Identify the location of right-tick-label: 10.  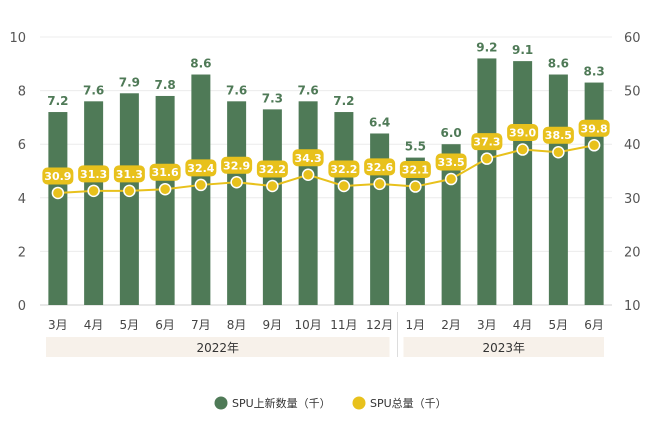
(632, 306).